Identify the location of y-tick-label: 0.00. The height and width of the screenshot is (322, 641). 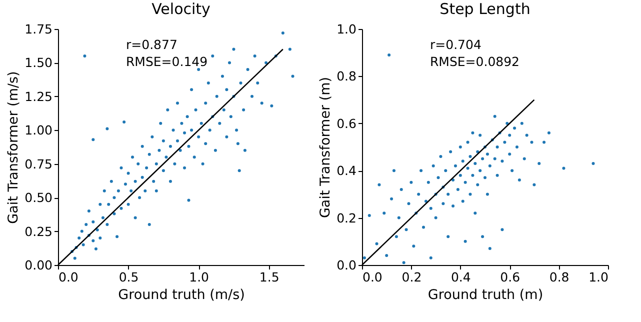
(38, 265).